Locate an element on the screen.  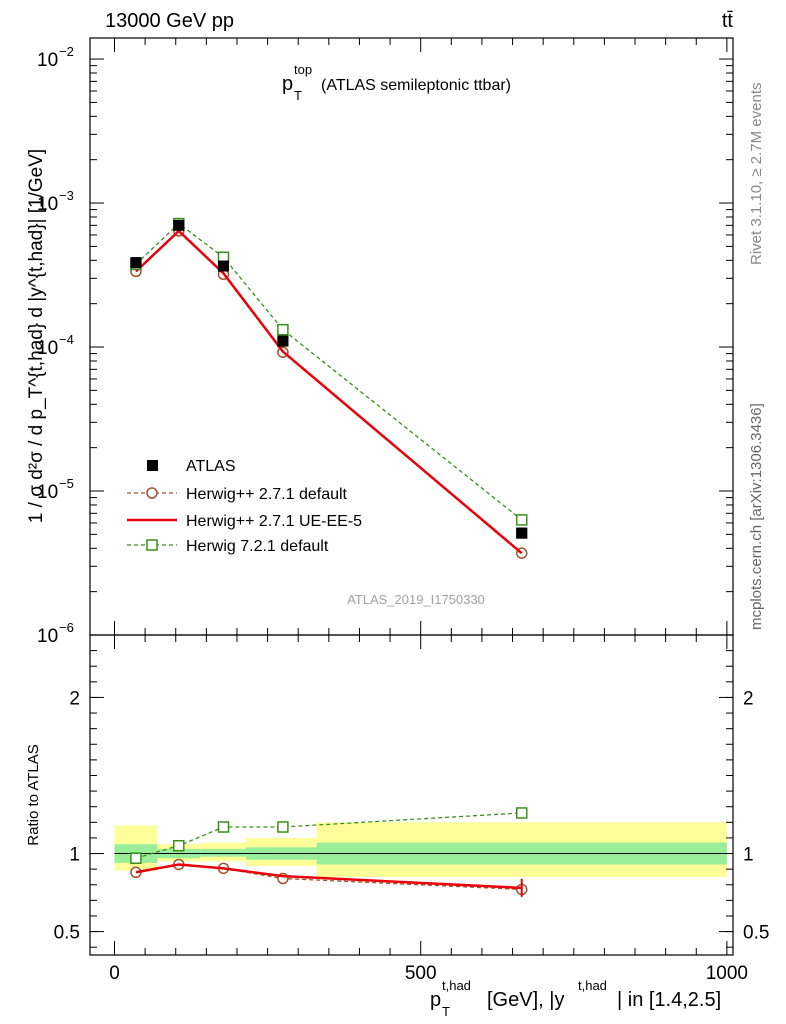
main-y-tick-exponent: −6 is located at coordinates (66, 627).